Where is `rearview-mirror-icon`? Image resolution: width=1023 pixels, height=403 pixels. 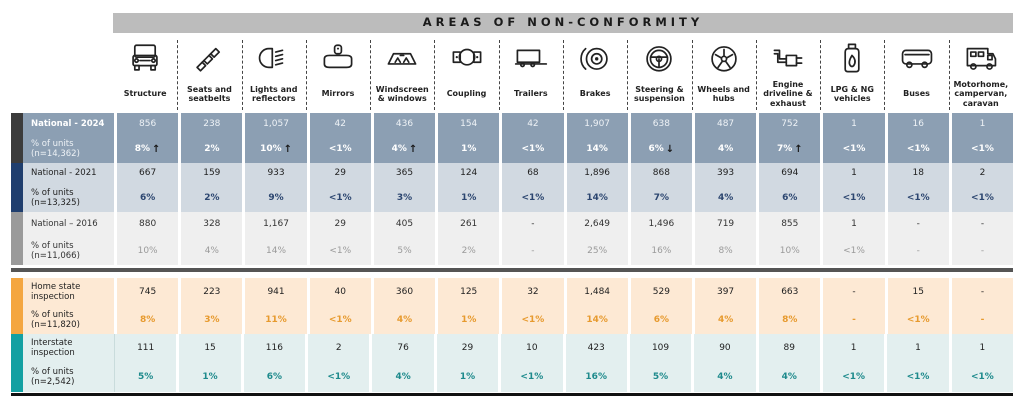 rearview-mirror-icon is located at coordinates (338, 58).